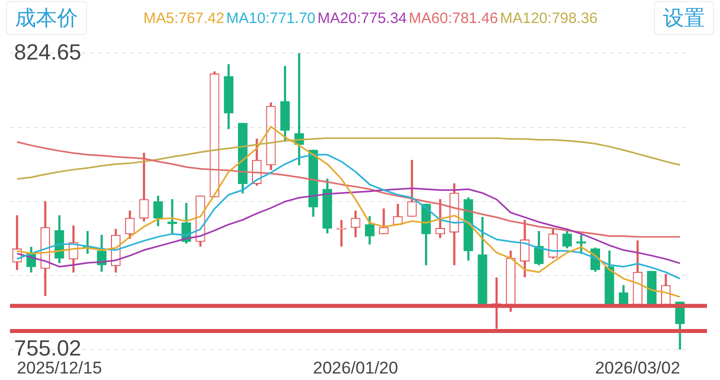  I want to click on text: MA20:775.34, so click(362, 18).